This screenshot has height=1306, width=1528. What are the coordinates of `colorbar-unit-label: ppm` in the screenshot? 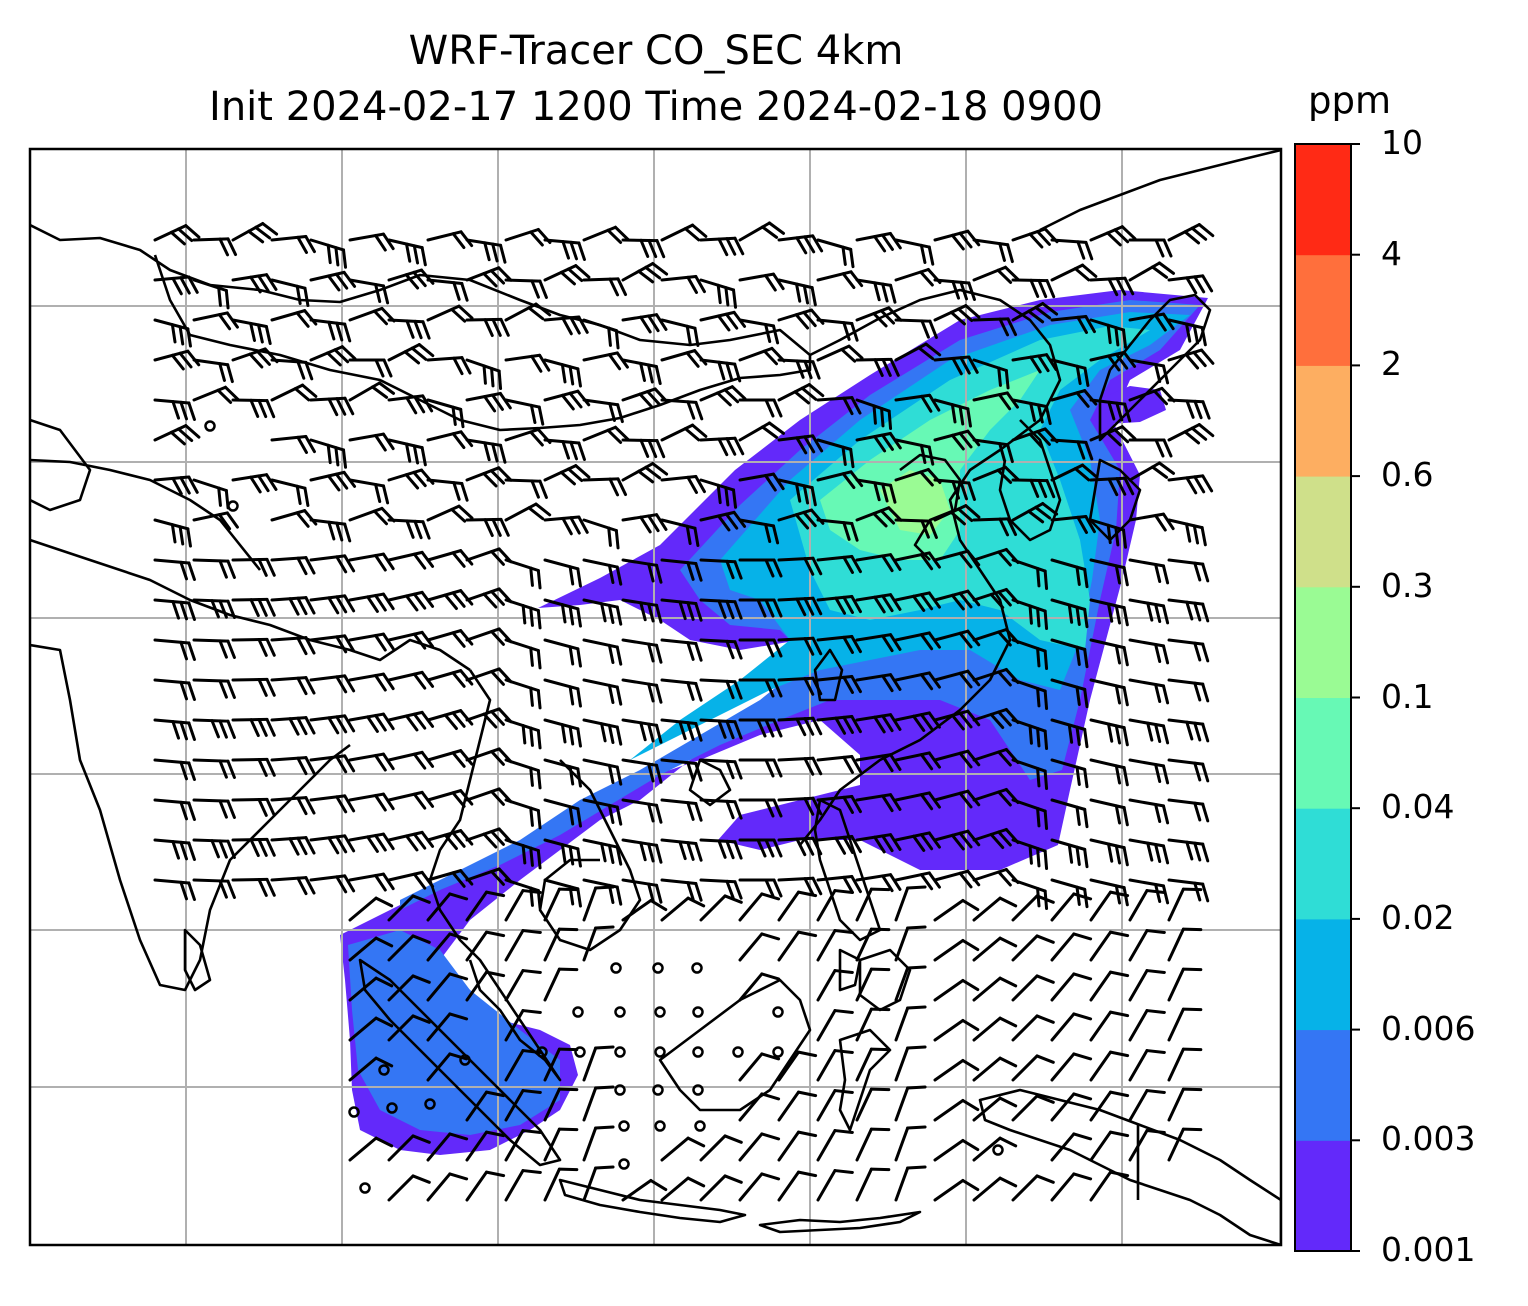 It's located at (1350, 100).